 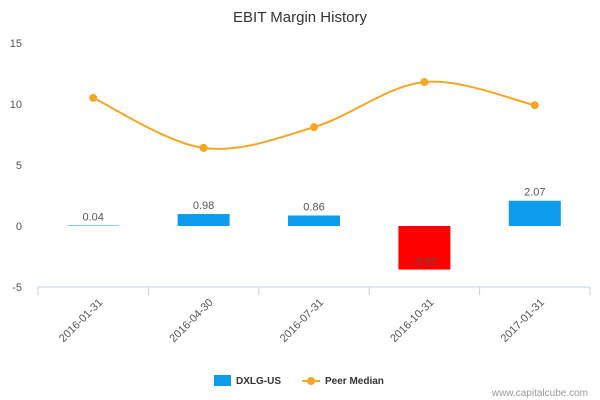 What do you see at coordinates (222, 380) in the screenshot?
I see `legend-swatch-dxlg` at bounding box center [222, 380].